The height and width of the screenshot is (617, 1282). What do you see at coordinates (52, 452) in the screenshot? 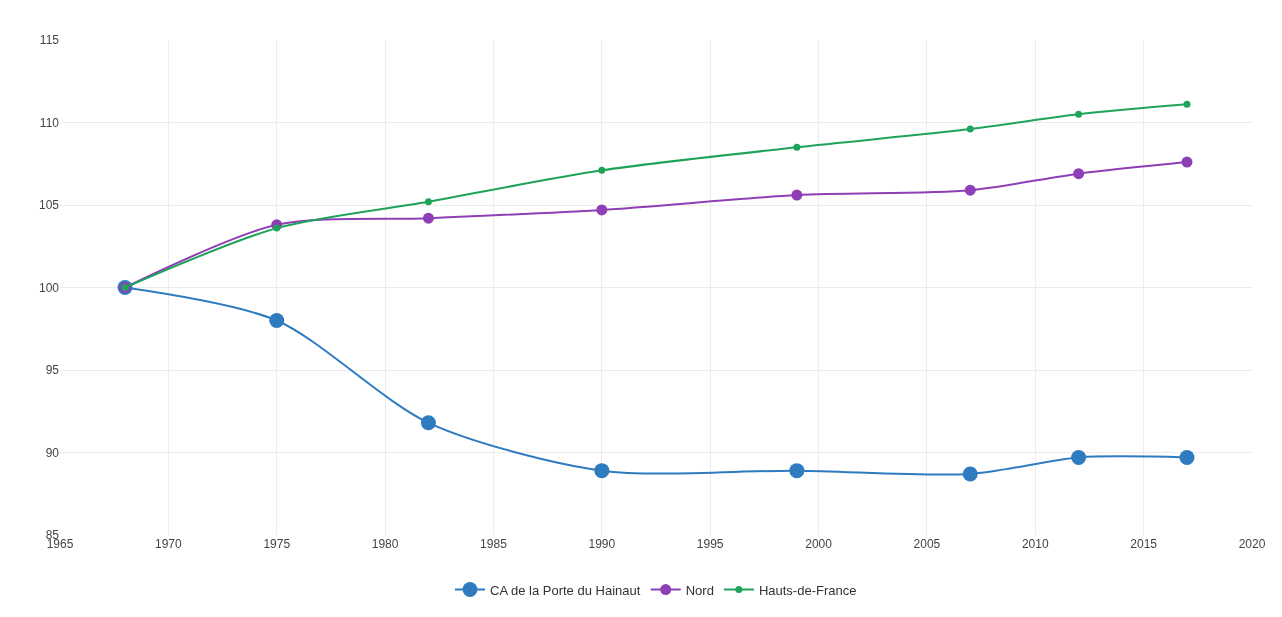
I see `y-tick-label: 90` at bounding box center [52, 452].